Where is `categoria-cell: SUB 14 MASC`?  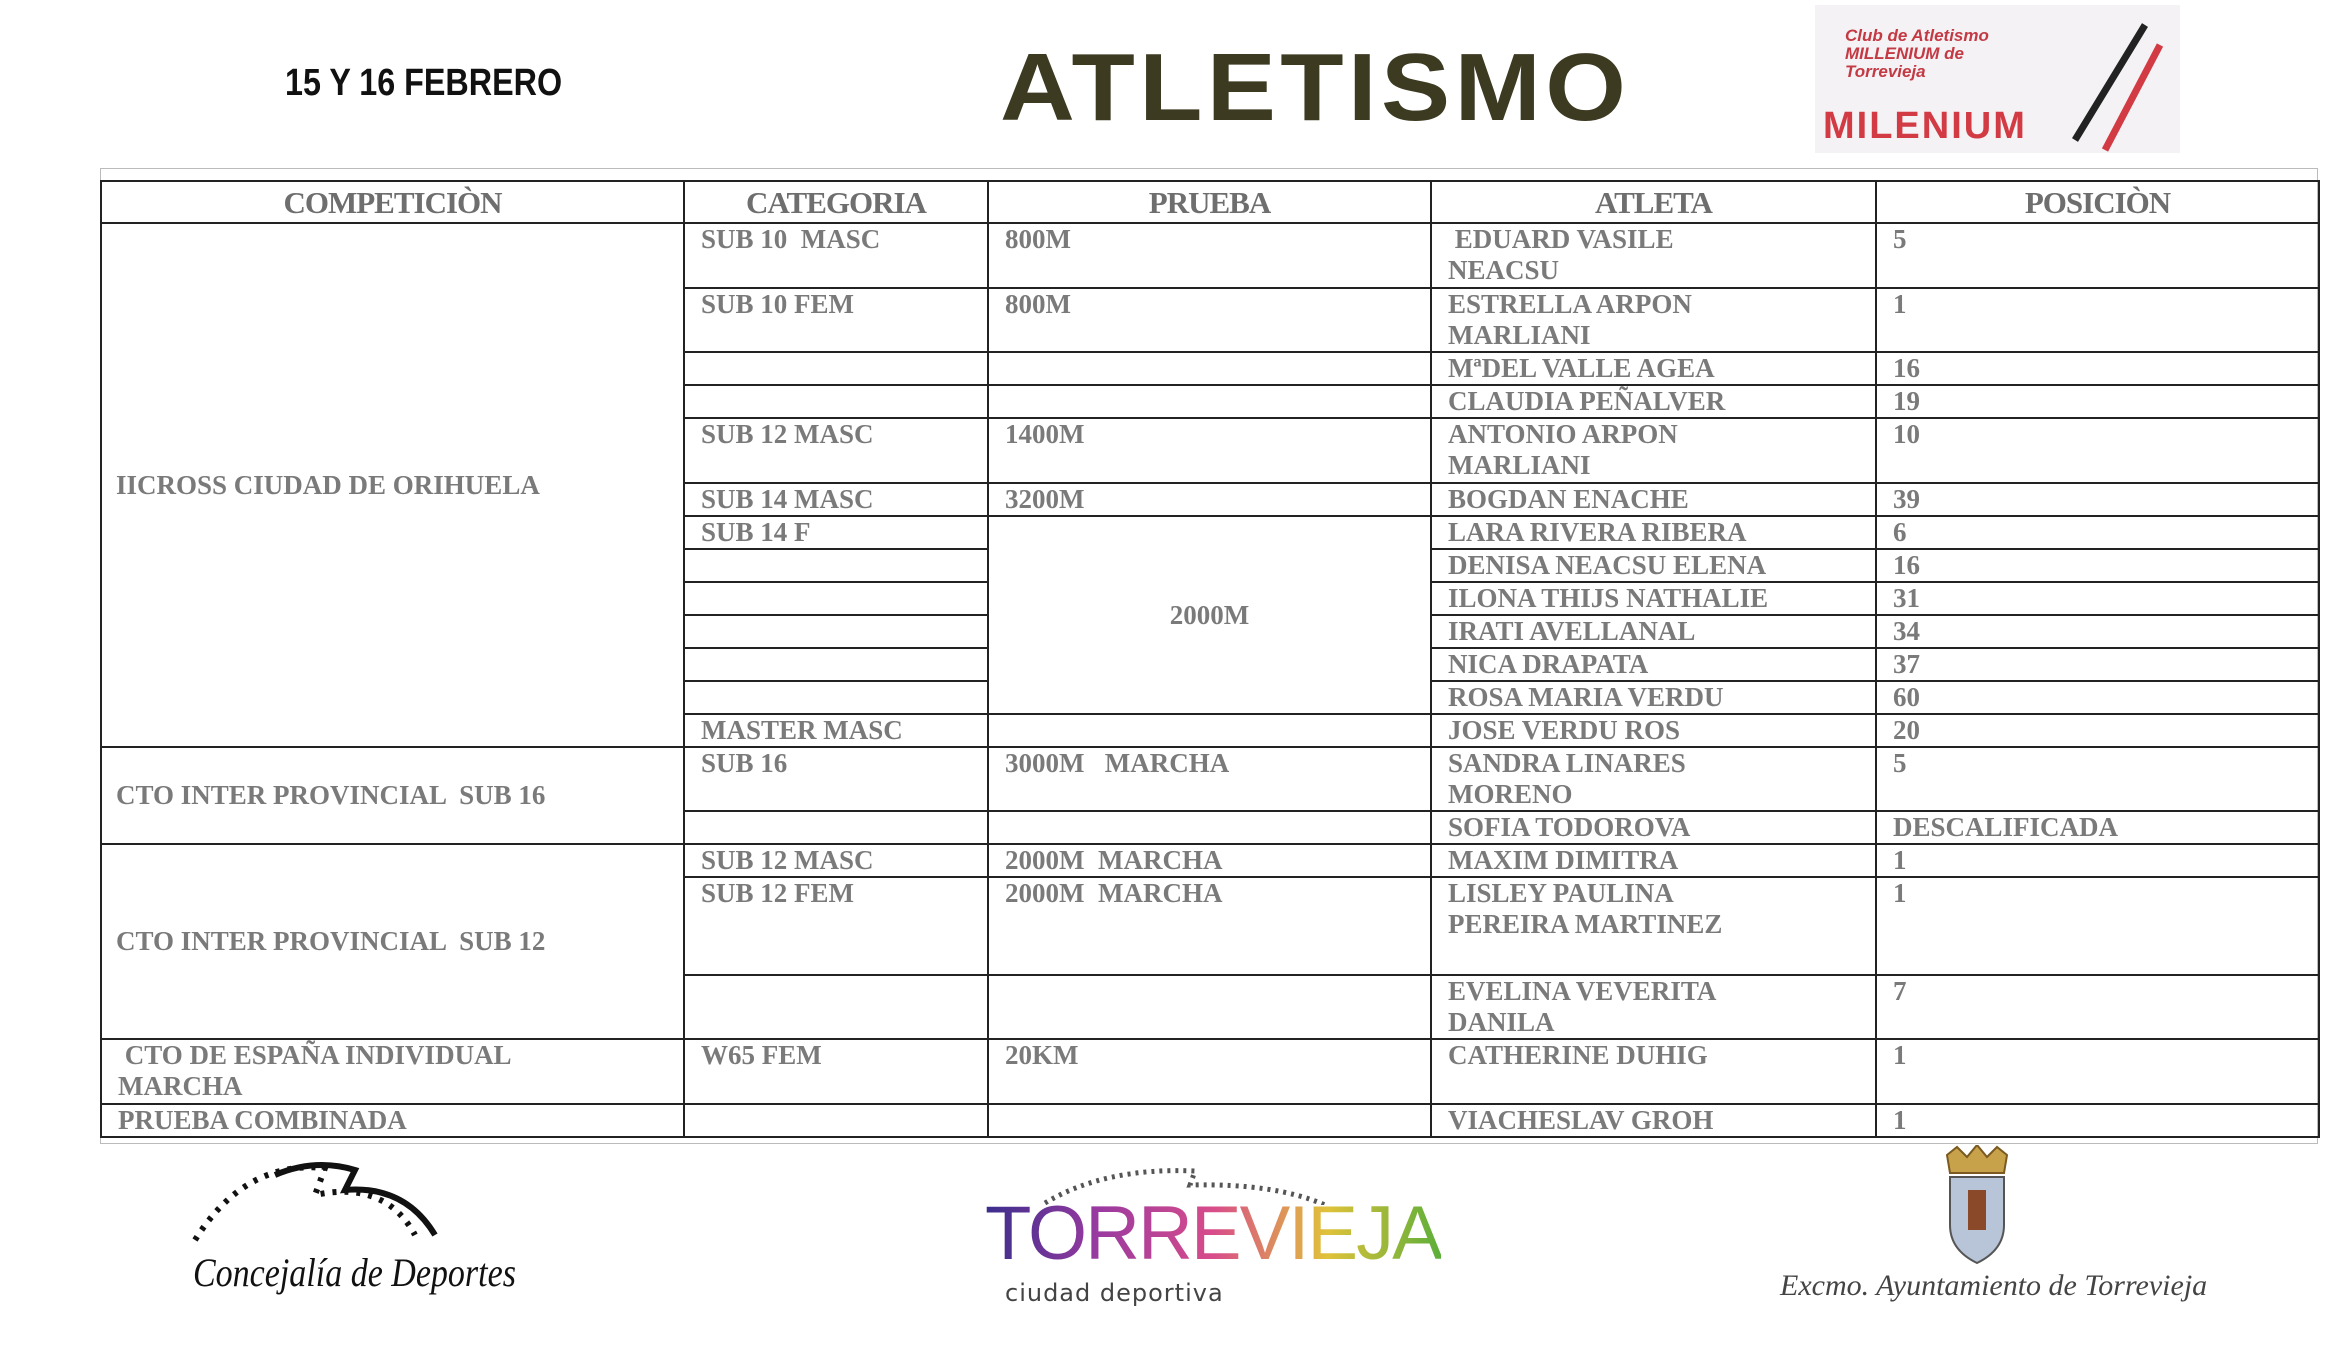 categoria-cell: SUB 14 MASC is located at coordinates (836, 499).